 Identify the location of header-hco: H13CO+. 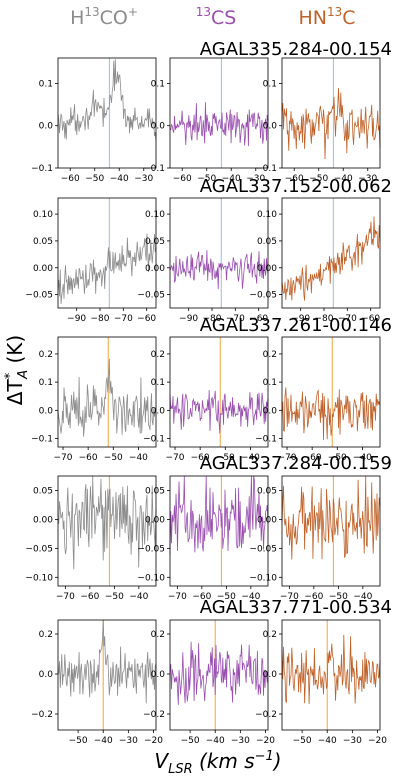
(104, 17).